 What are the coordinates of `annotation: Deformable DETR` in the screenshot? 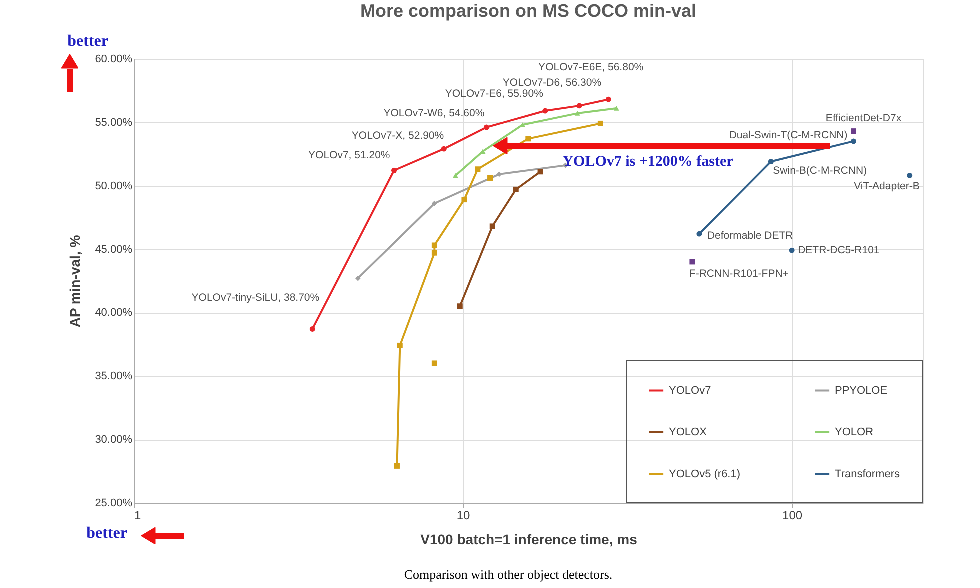 It's located at (750, 236).